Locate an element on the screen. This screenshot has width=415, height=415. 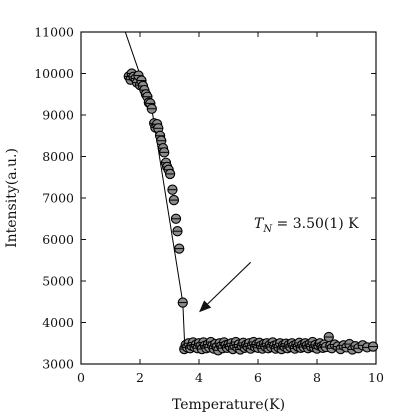
annotation-arrow is located at coordinates (225, 287).